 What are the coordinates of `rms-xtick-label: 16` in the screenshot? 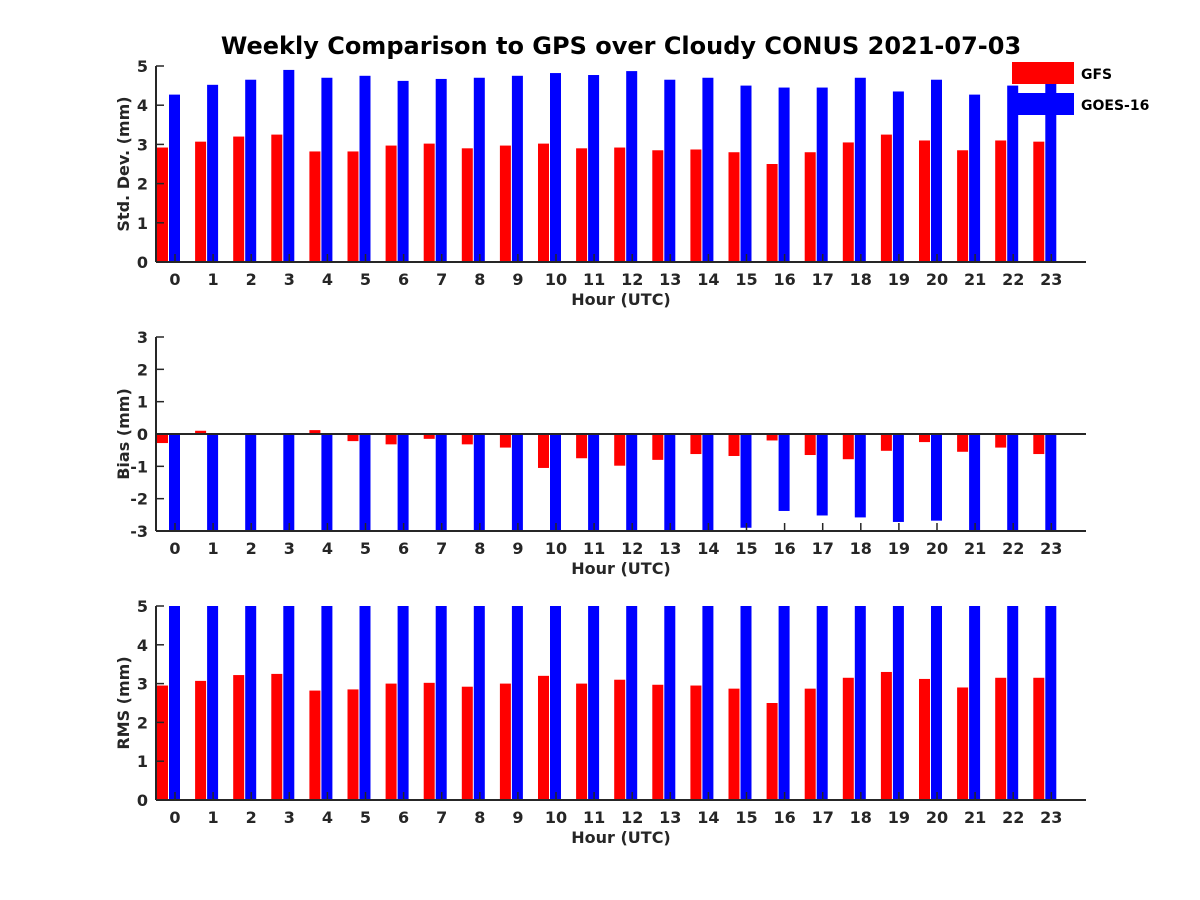 It's located at (784, 817).